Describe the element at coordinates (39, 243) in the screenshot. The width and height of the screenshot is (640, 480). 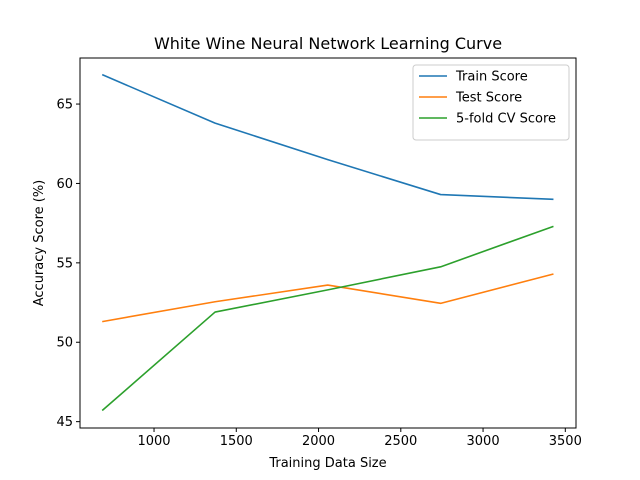
I see `y-axis-label: Accuracy Score (%)` at that location.